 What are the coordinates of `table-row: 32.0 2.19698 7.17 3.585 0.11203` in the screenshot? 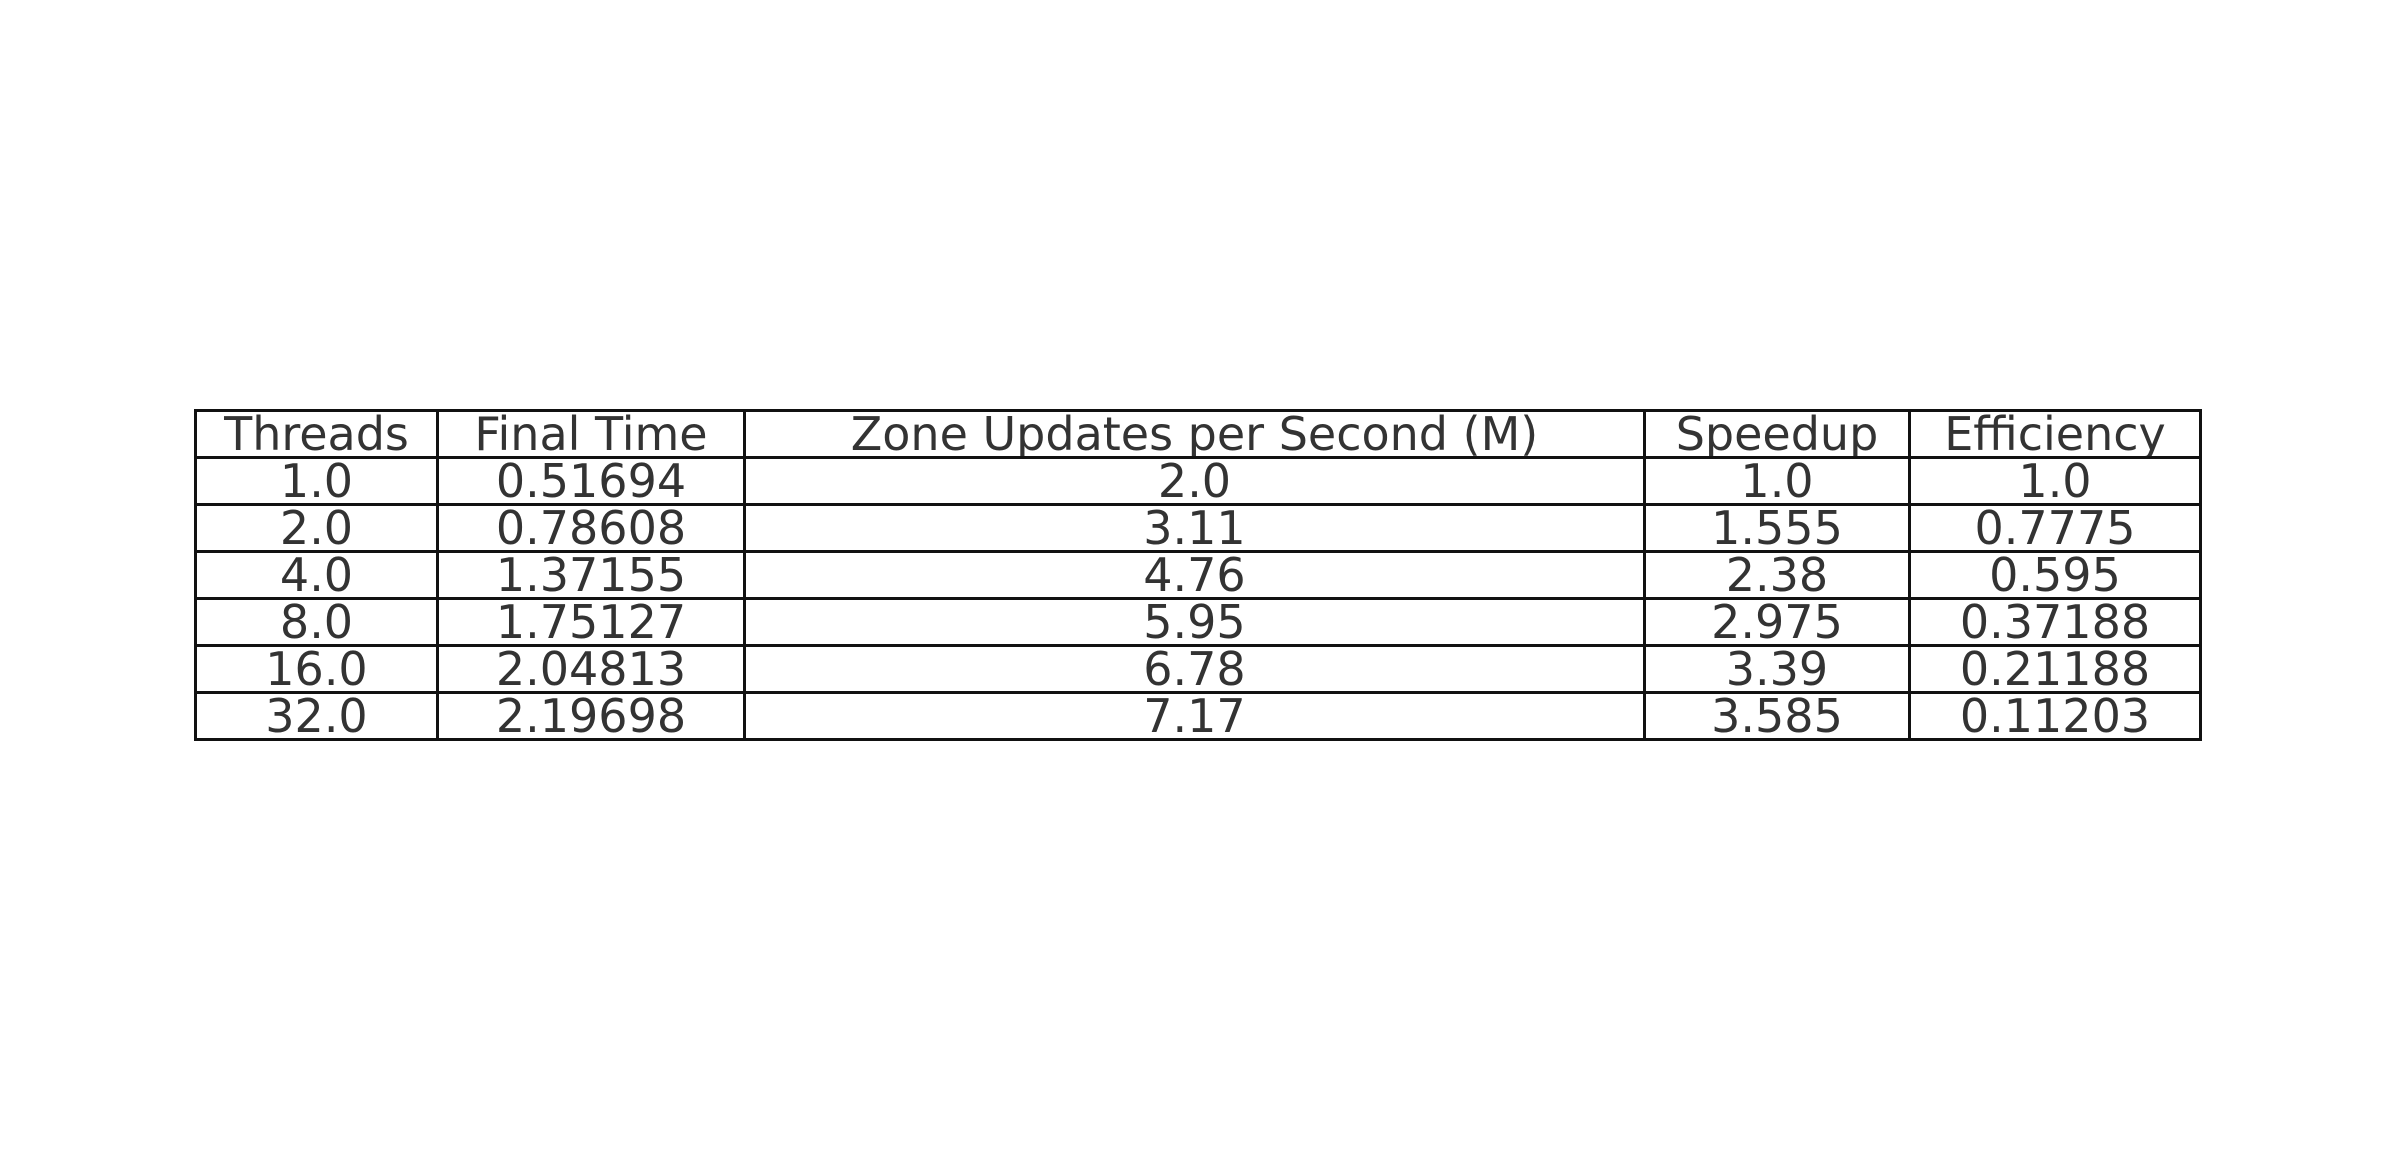 It's located at (1198, 716).